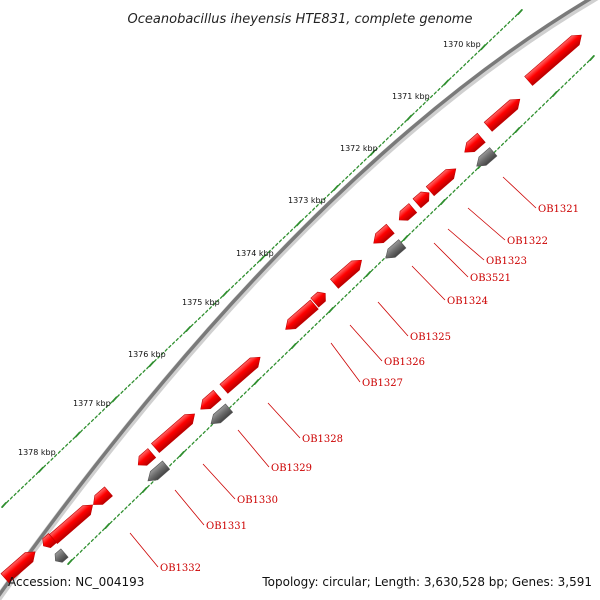 The height and width of the screenshot is (600, 600). What do you see at coordinates (291, 468) in the screenshot?
I see `gene-label-ob1329: OB1329` at bounding box center [291, 468].